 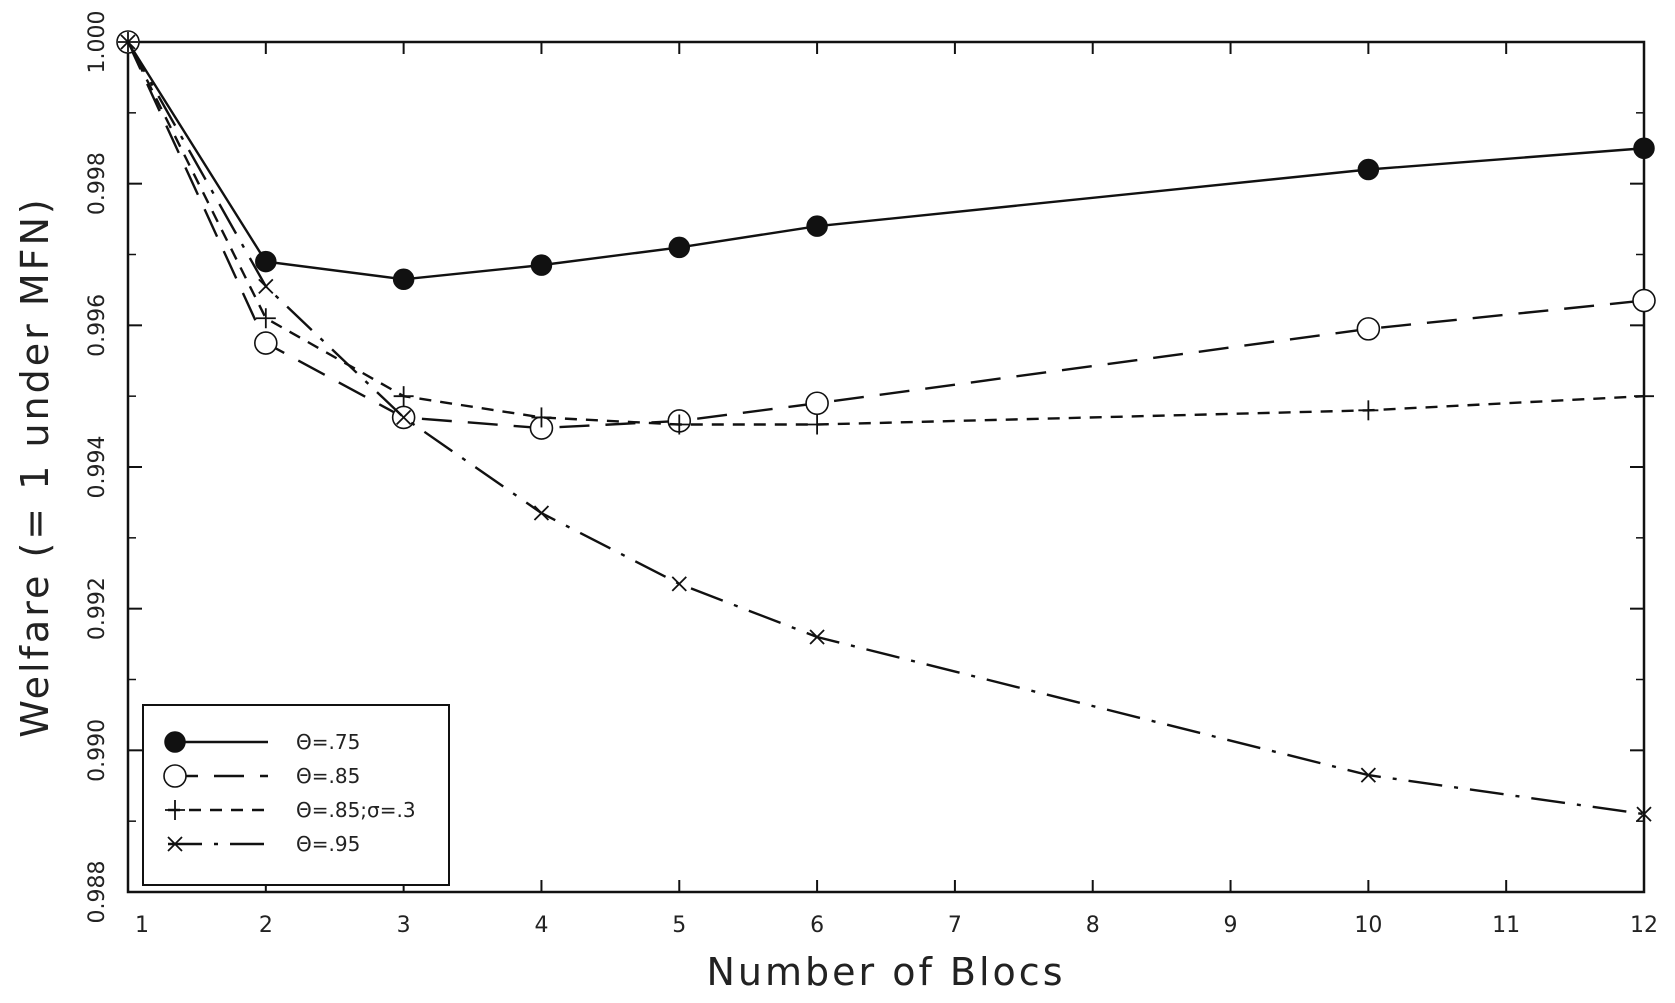 I want to click on y-tick-label: 1.000, so click(x=97, y=42).